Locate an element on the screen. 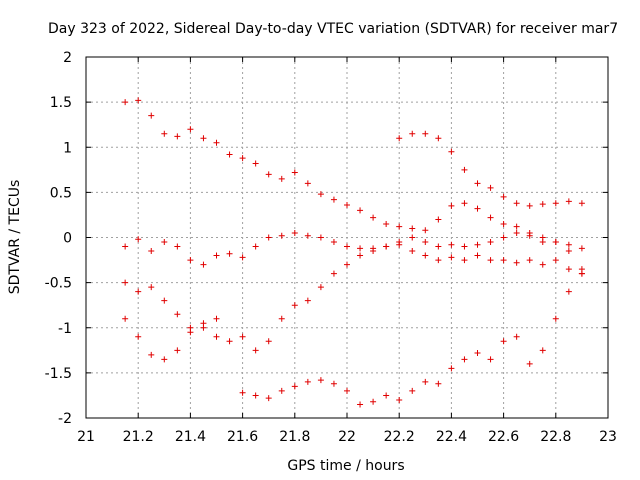 This screenshot has height=480, width=640. y-tick-label: 2 is located at coordinates (67, 58).